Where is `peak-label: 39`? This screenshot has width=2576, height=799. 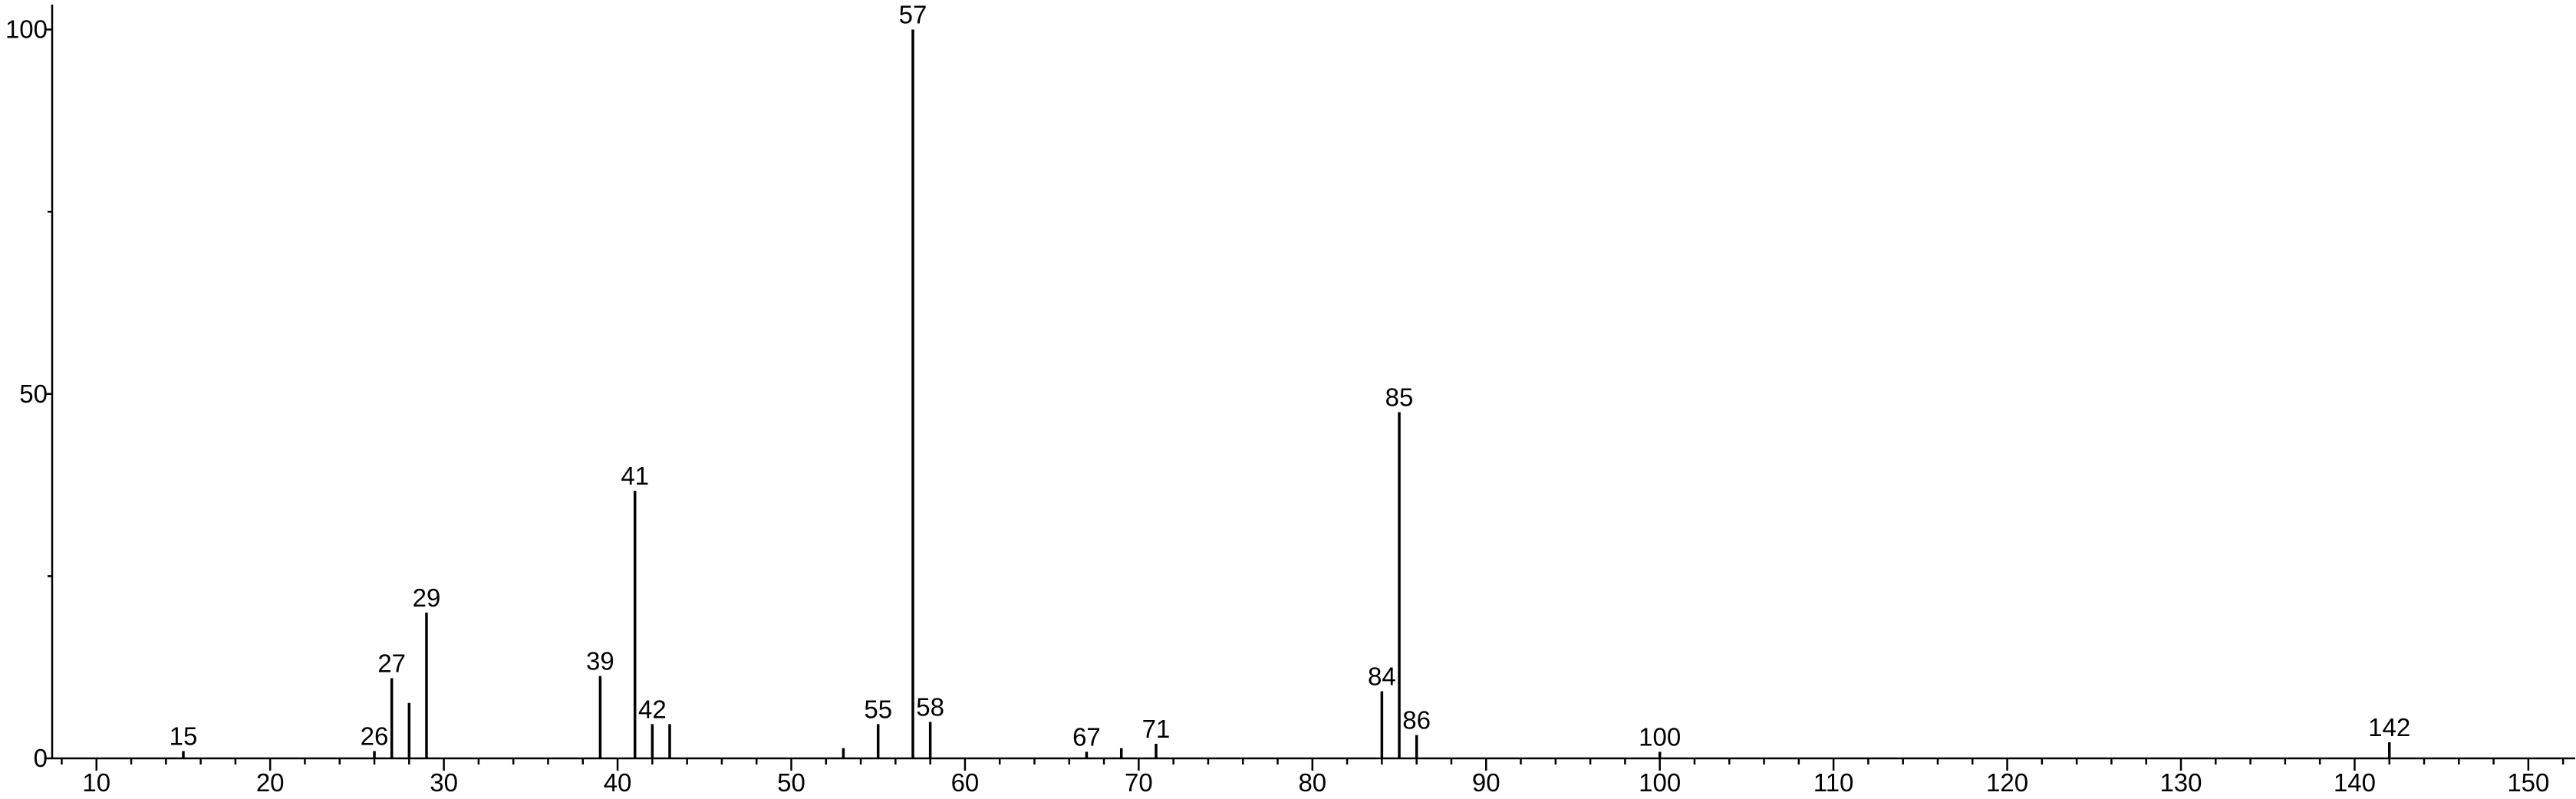 peak-label: 39 is located at coordinates (600, 661).